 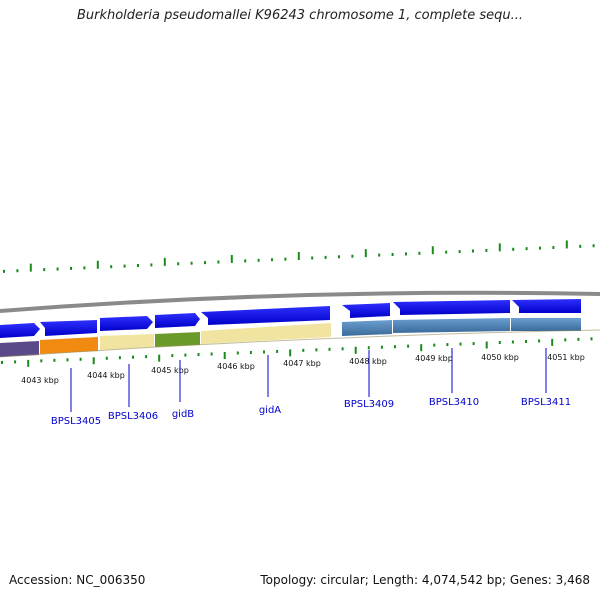 What do you see at coordinates (236, 366) in the screenshot?
I see `ruler-label: 4046 kbp` at bounding box center [236, 366].